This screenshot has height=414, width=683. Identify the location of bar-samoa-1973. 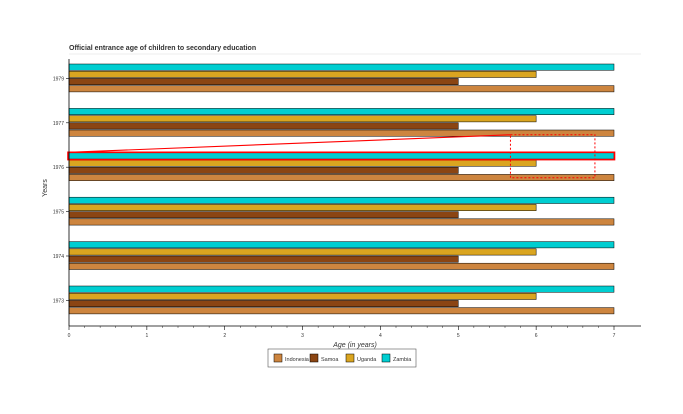
(263, 303).